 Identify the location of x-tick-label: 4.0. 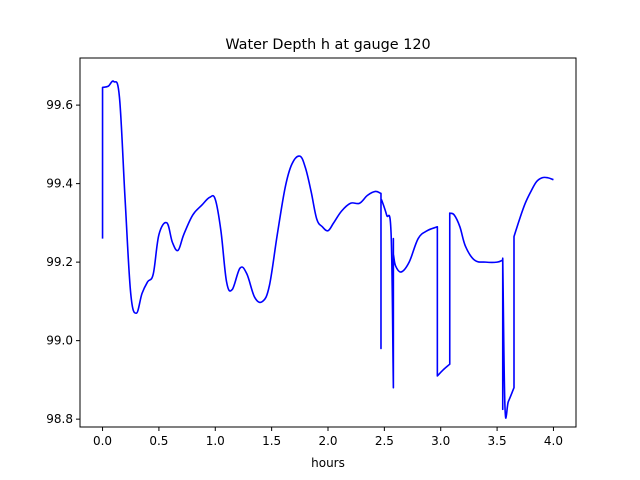
(553, 441).